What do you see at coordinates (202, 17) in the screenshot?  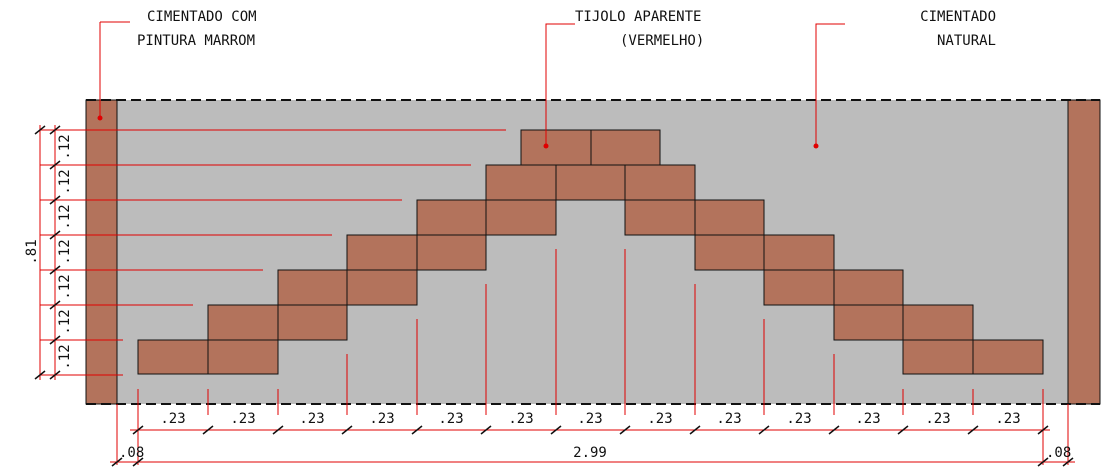 I see `left-callout-line1: CIMENTADO COM` at bounding box center [202, 17].